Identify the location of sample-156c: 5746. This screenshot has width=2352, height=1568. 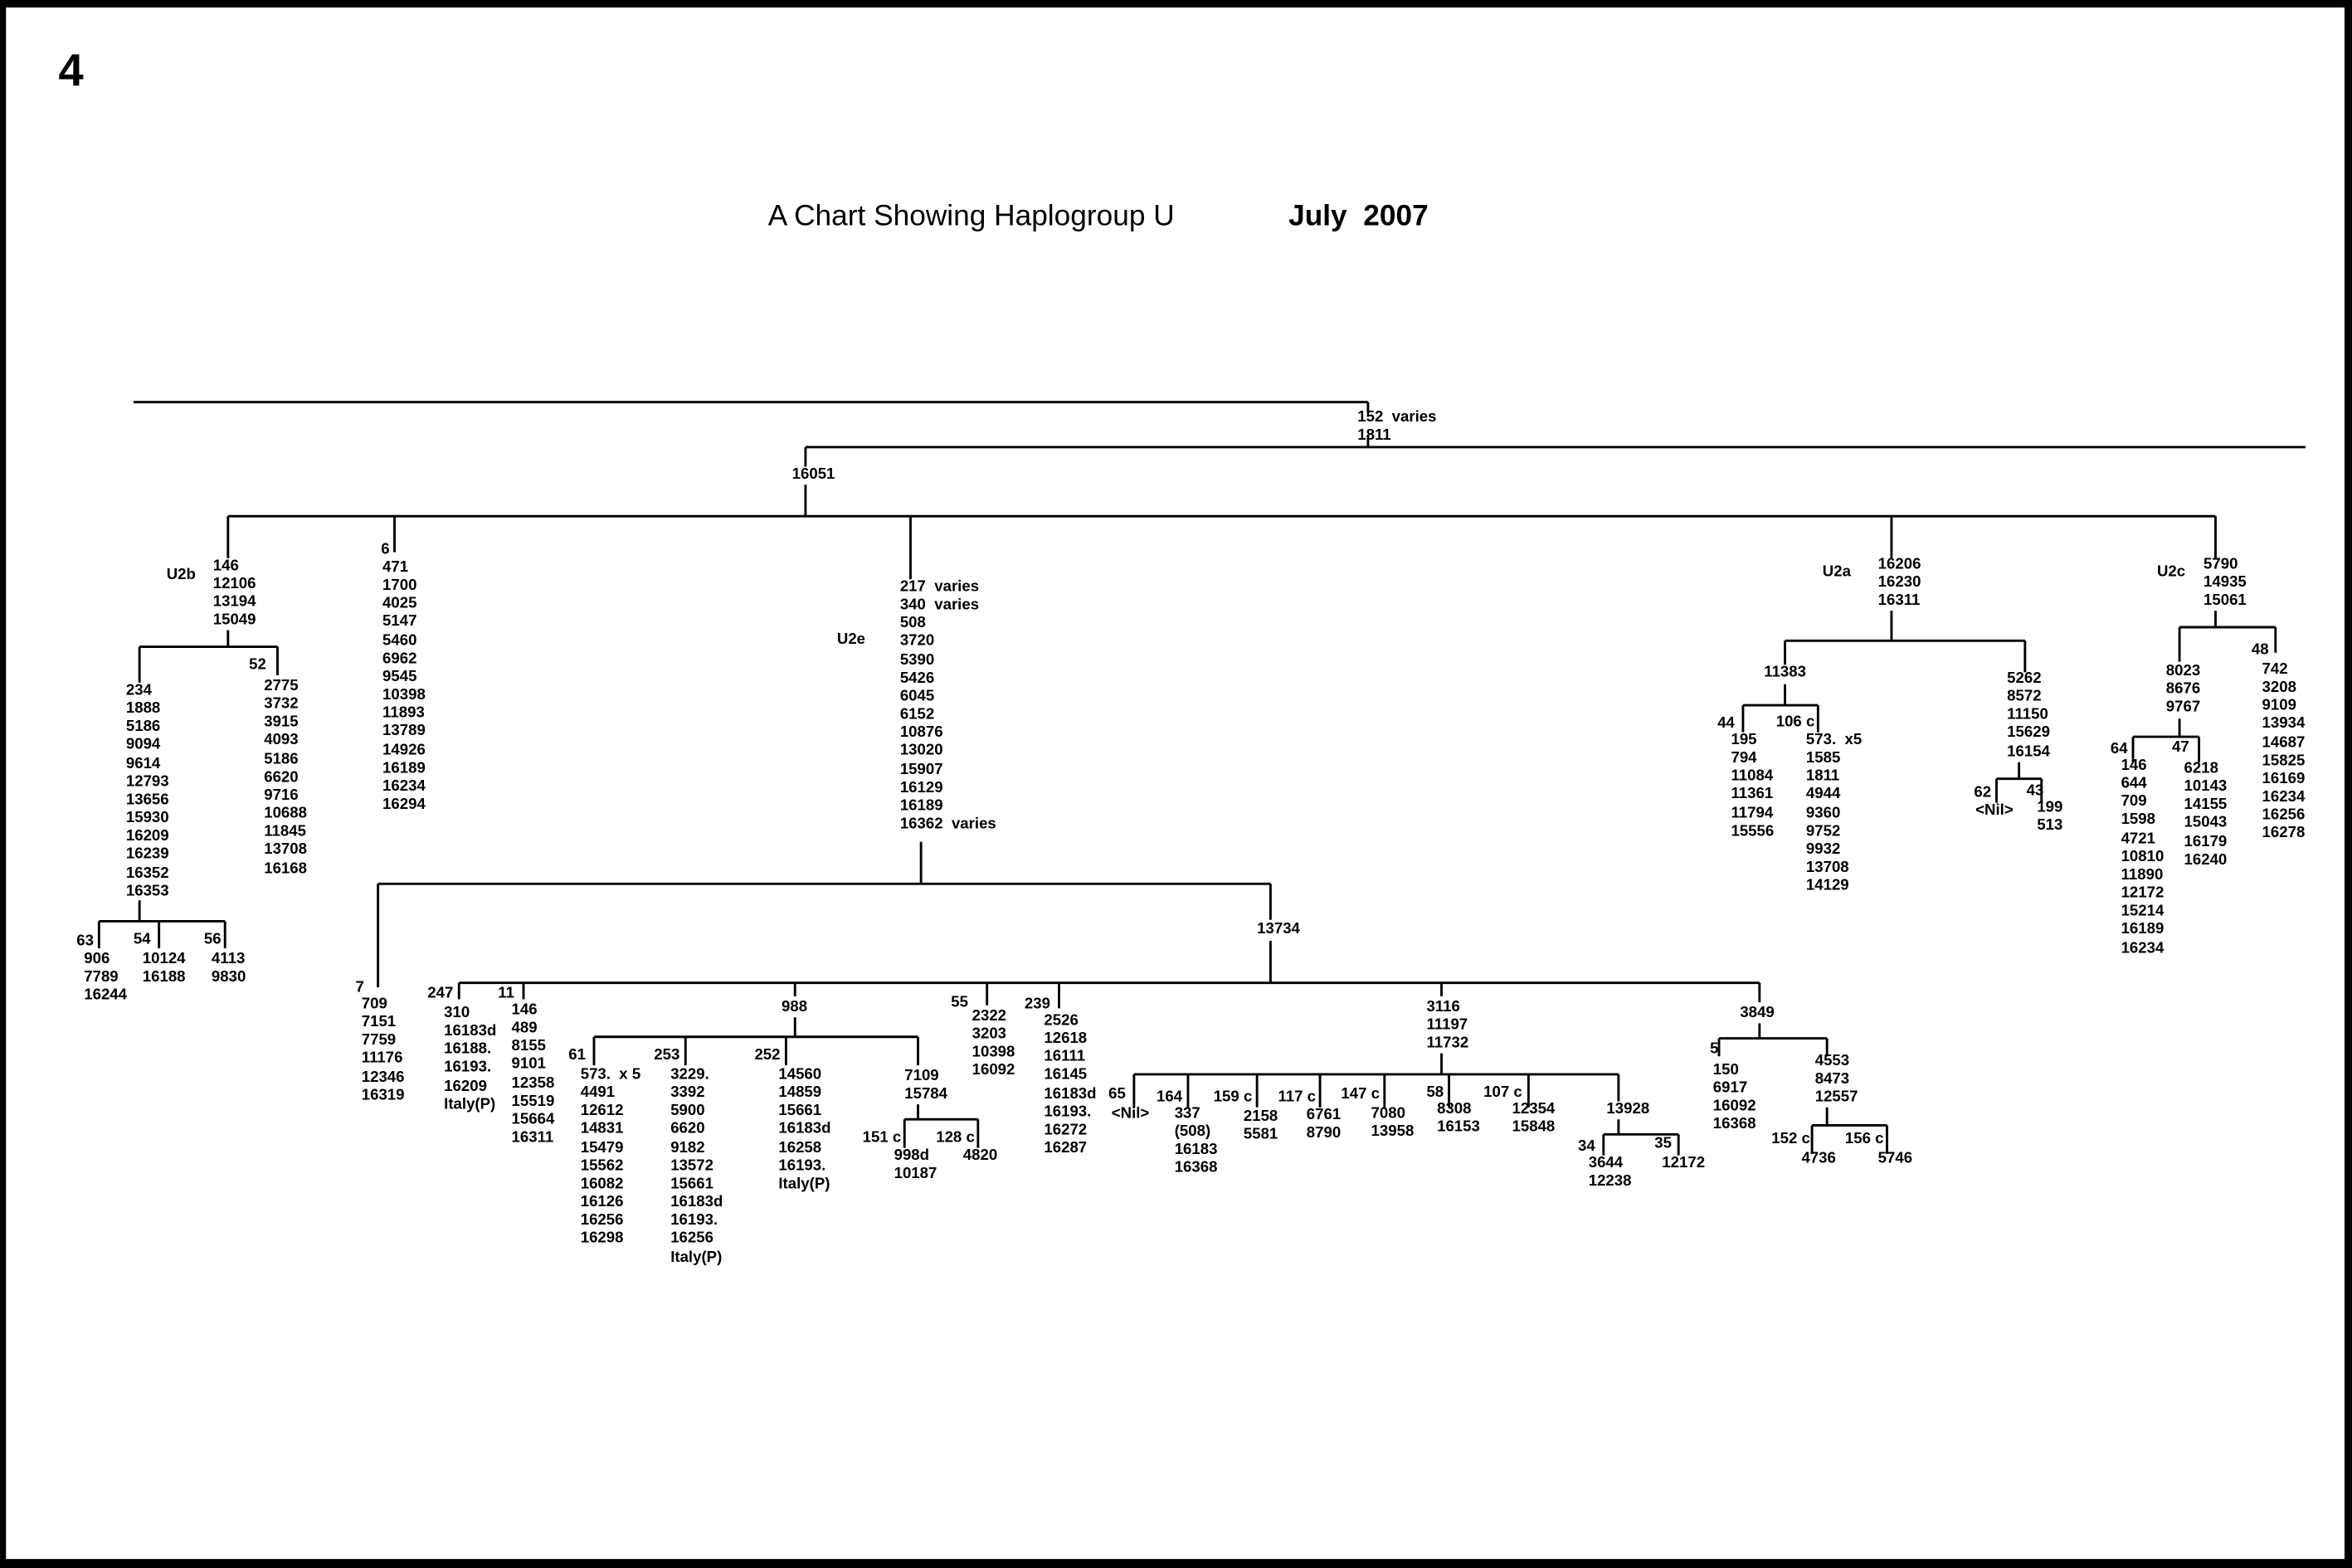
(1895, 1159).